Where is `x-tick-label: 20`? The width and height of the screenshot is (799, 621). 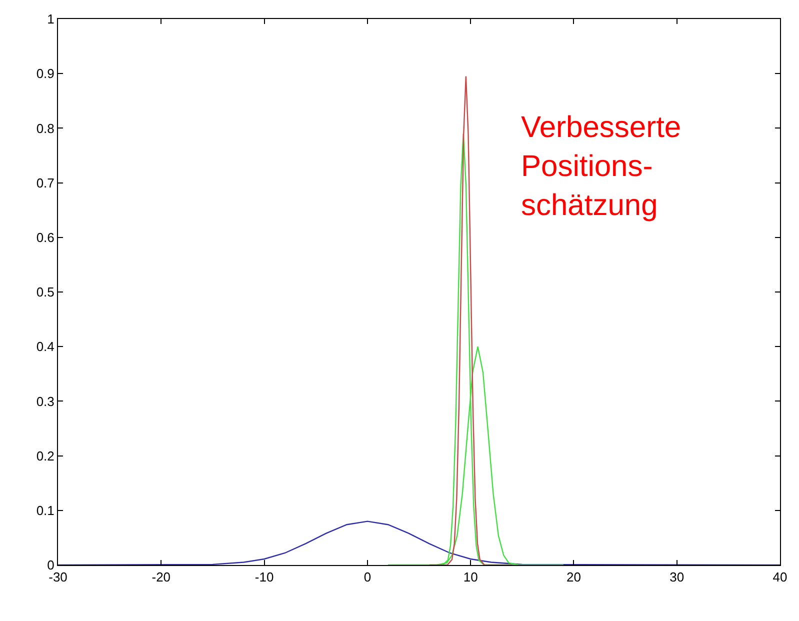
x-tick-label: 20 is located at coordinates (573, 577).